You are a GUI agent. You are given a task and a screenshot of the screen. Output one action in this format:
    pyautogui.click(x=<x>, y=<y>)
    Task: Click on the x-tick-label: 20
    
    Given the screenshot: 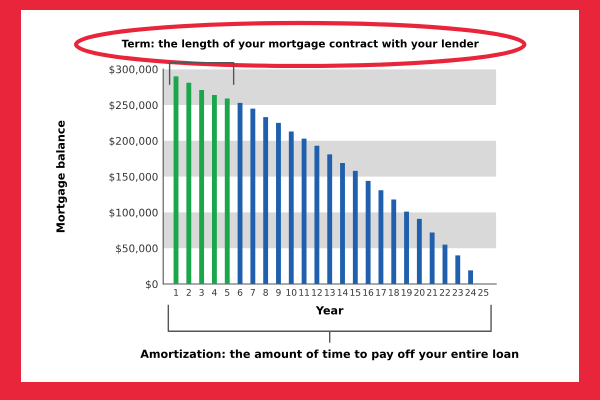 What is the action you would take?
    pyautogui.click(x=419, y=292)
    